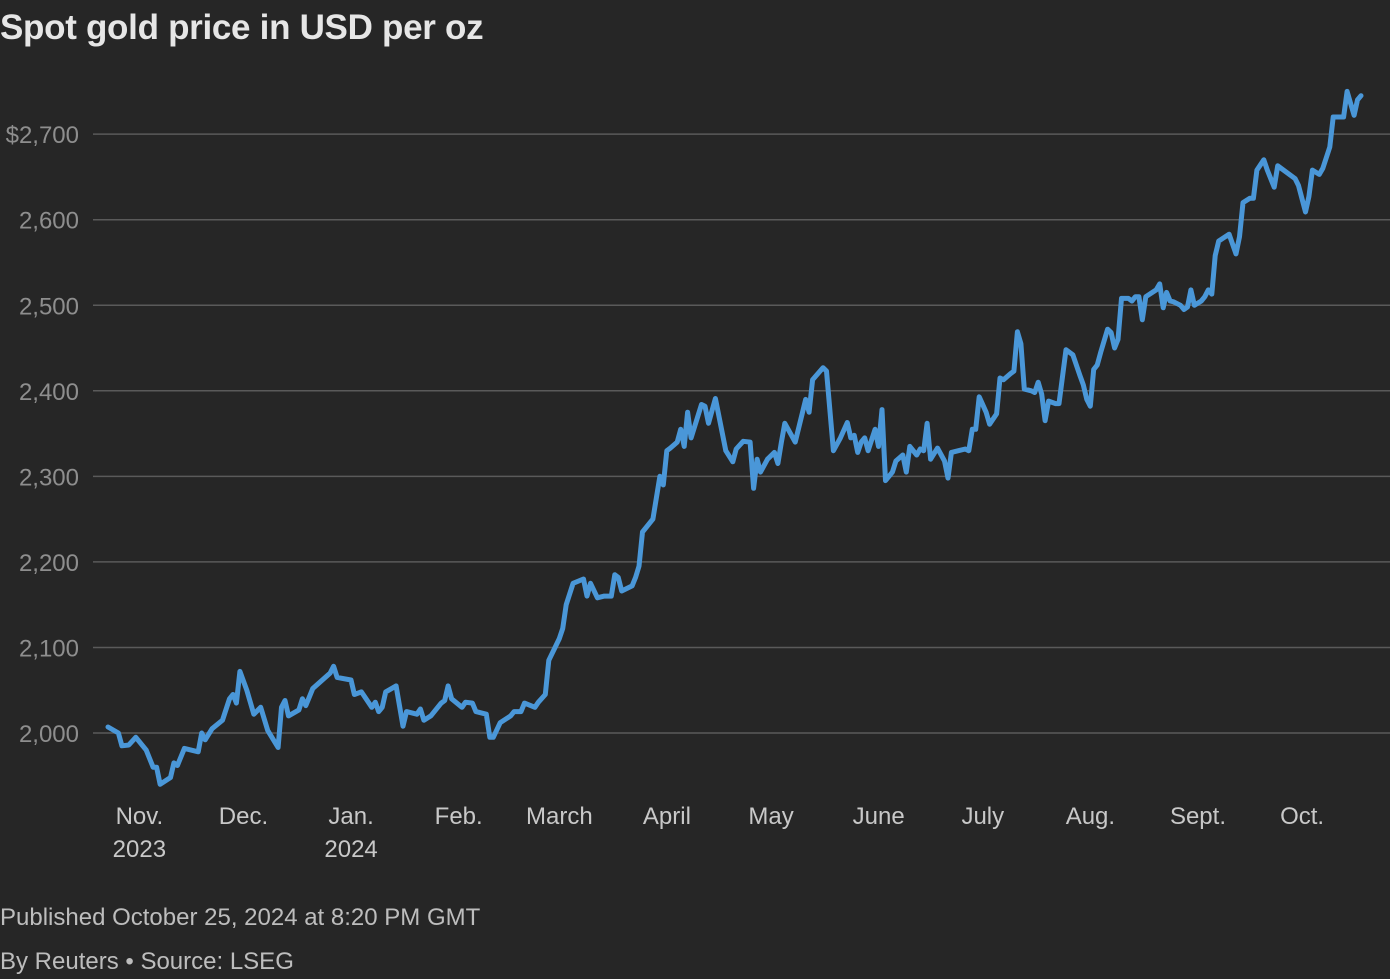  What do you see at coordinates (49, 648) in the screenshot?
I see `y-tick-label: 2,100` at bounding box center [49, 648].